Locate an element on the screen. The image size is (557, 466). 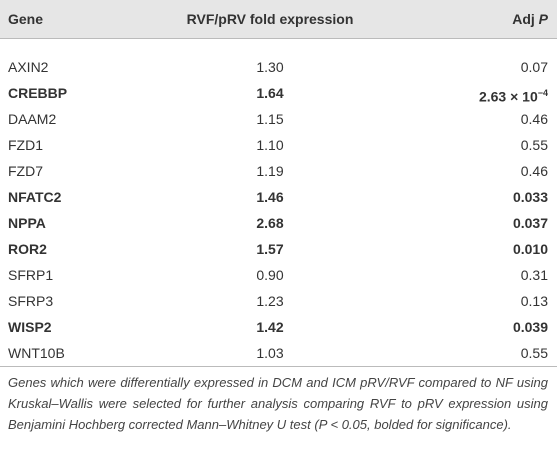
table-cell: 1.64 is located at coordinates (270, 93).